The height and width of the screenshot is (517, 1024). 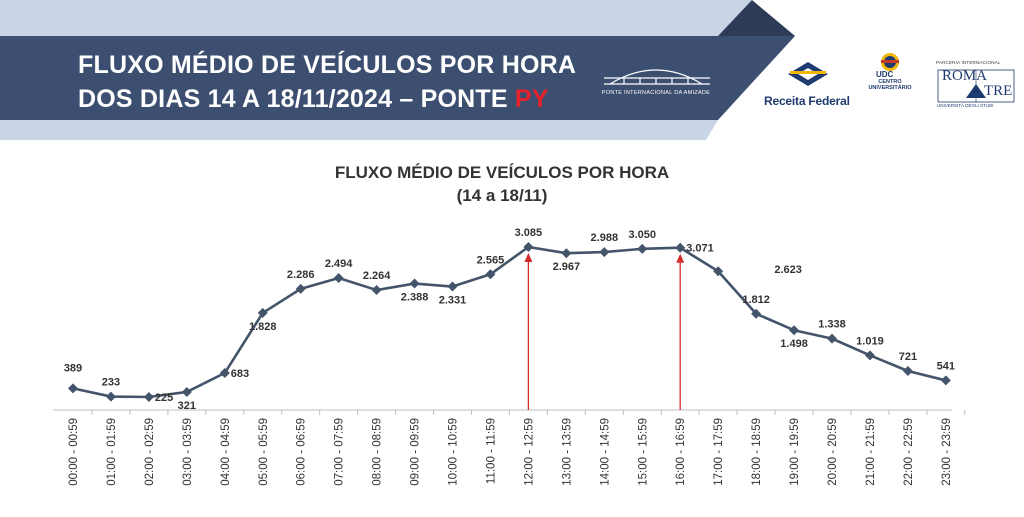 What do you see at coordinates (870, 341) in the screenshot?
I see `data-label: 1.019` at bounding box center [870, 341].